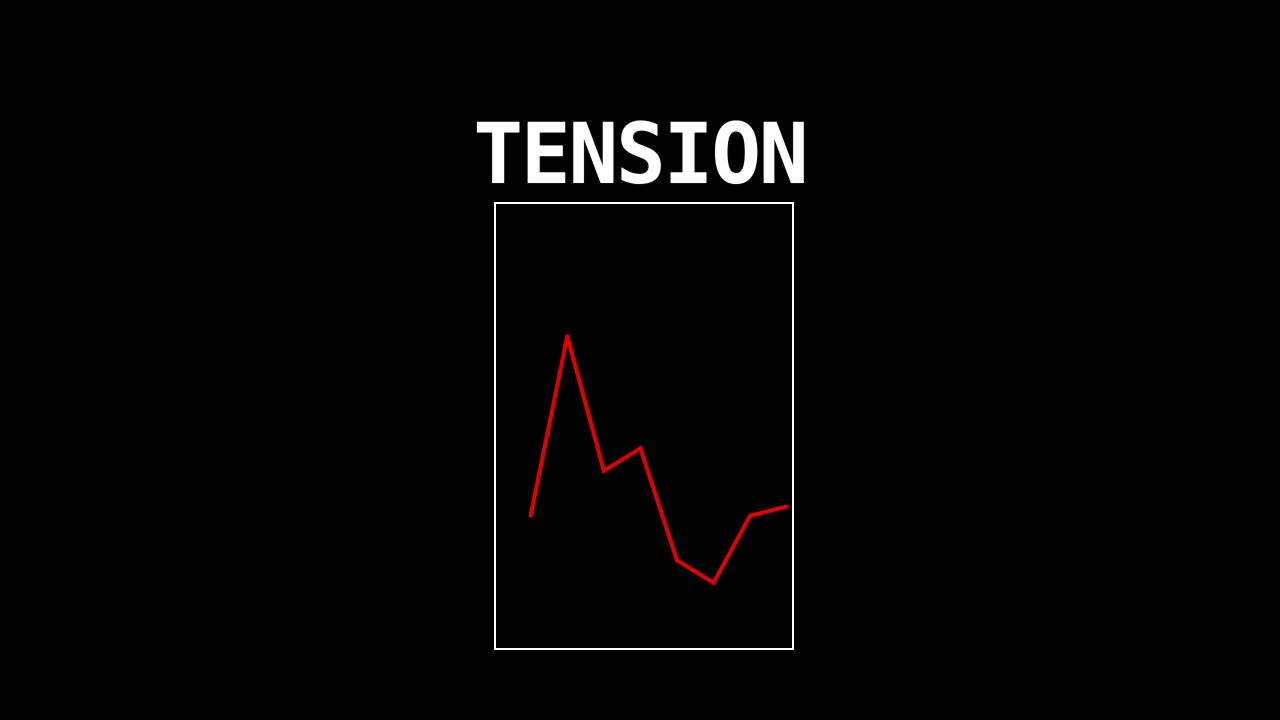 This screenshot has width=1280, height=720. I want to click on tension-points, so click(658, 459).